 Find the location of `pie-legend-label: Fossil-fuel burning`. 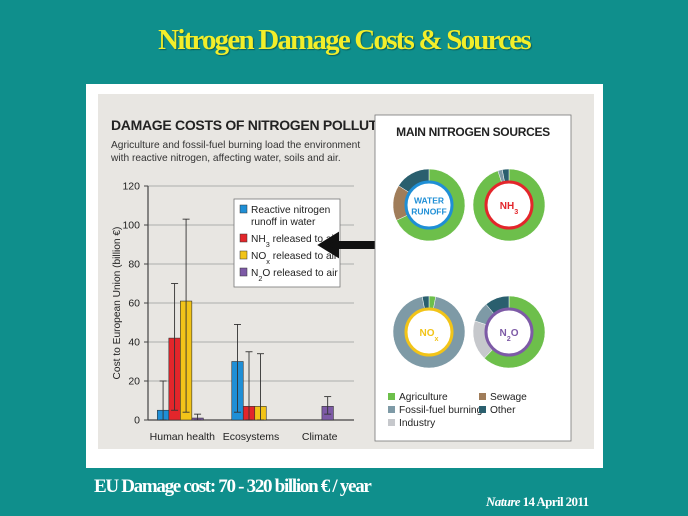

pie-legend-label: Fossil-fuel burning is located at coordinates (441, 410).